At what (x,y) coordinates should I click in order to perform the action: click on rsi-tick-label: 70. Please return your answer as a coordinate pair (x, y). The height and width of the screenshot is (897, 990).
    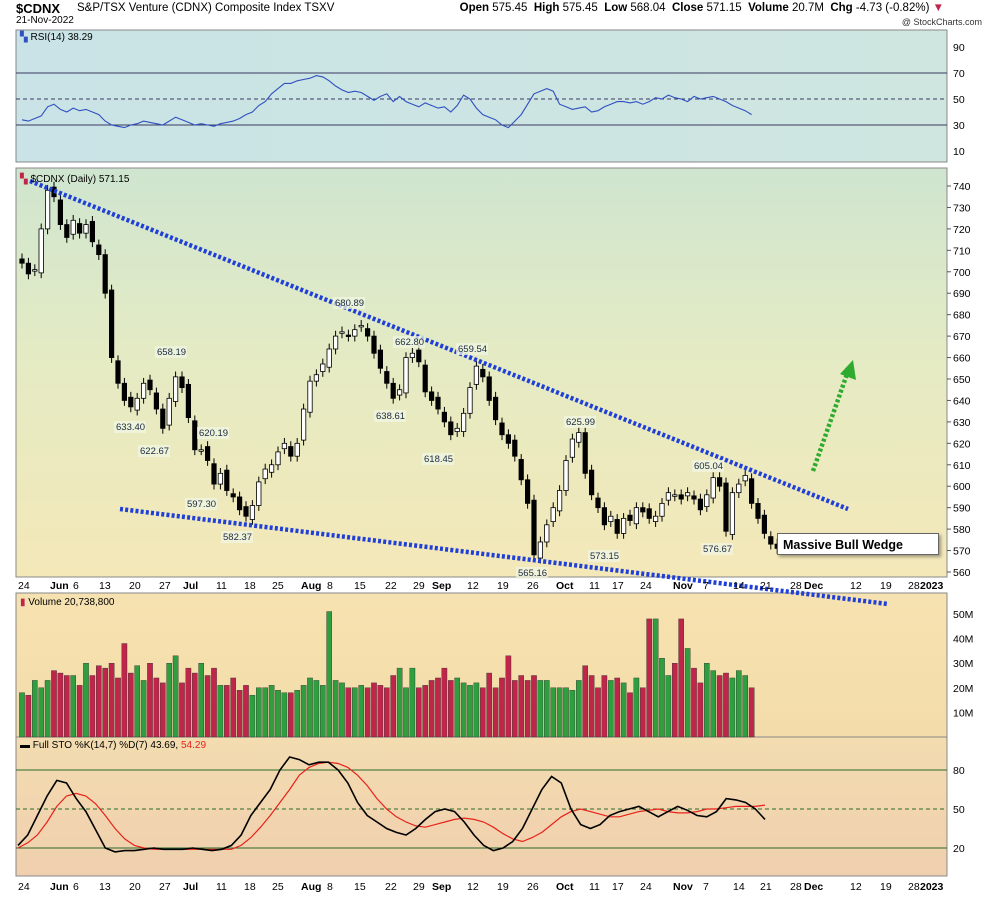
    Looking at the image, I should click on (959, 74).